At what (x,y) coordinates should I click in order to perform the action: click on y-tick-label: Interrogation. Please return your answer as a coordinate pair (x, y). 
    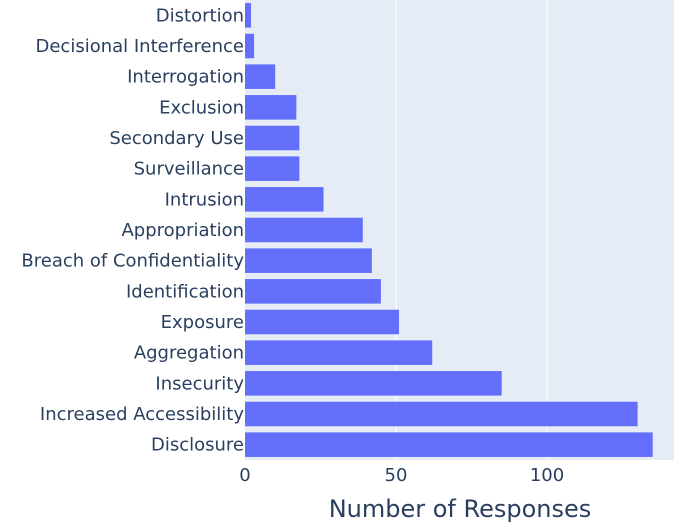
    Looking at the image, I should click on (185, 77).